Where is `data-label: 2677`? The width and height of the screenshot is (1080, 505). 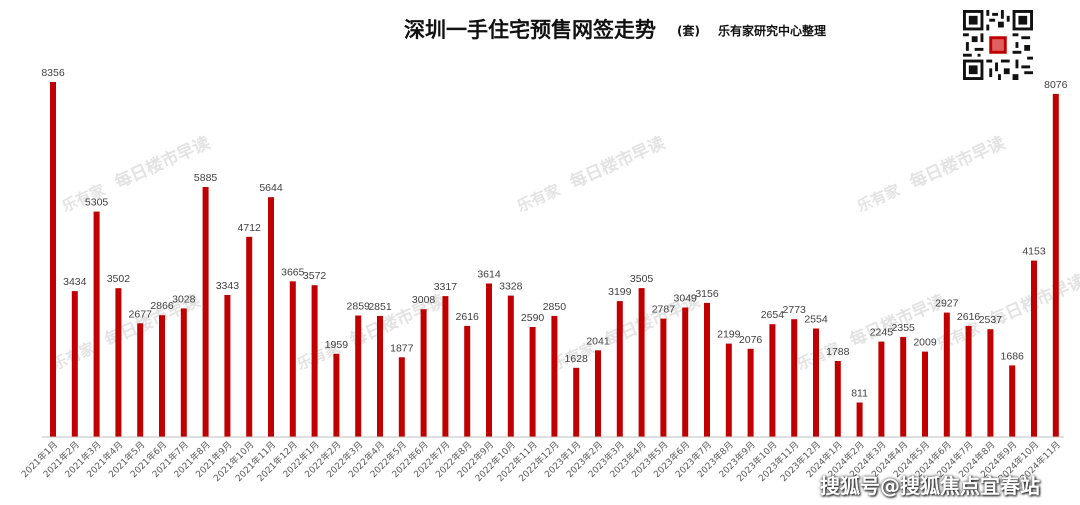
data-label: 2677 is located at coordinates (141, 314).